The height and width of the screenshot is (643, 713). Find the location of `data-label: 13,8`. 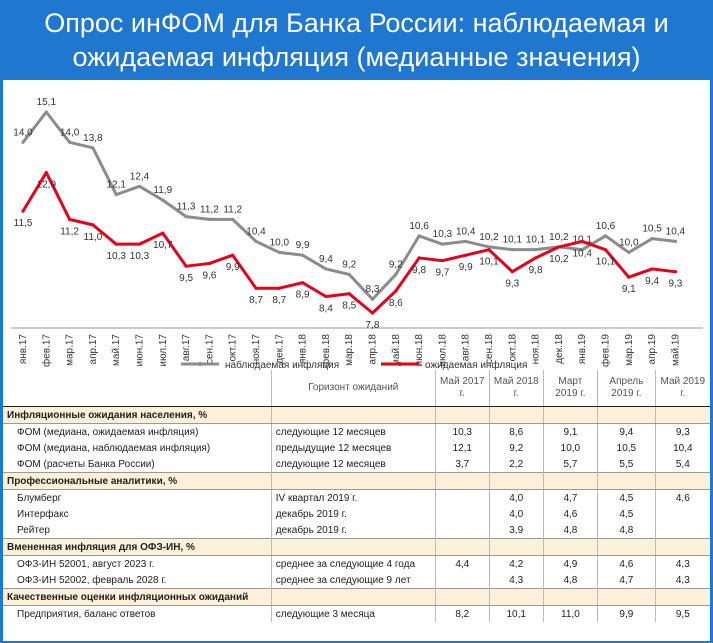

data-label: 13,8 is located at coordinates (93, 138).